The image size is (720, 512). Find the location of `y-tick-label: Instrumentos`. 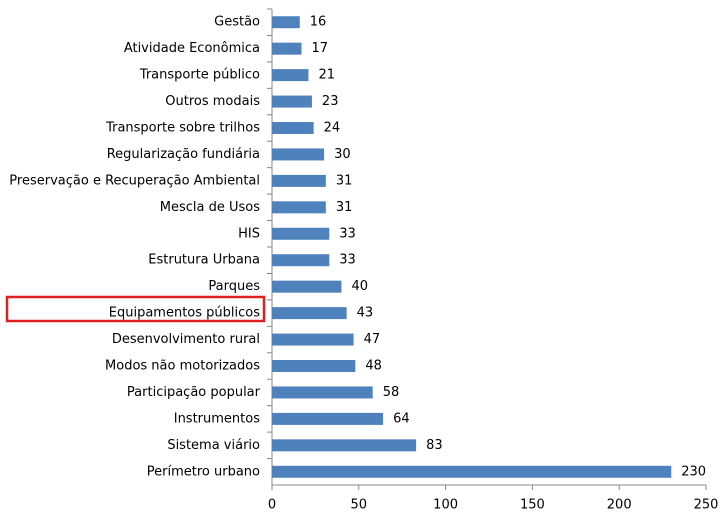

y-tick-label: Instrumentos is located at coordinates (217, 418).